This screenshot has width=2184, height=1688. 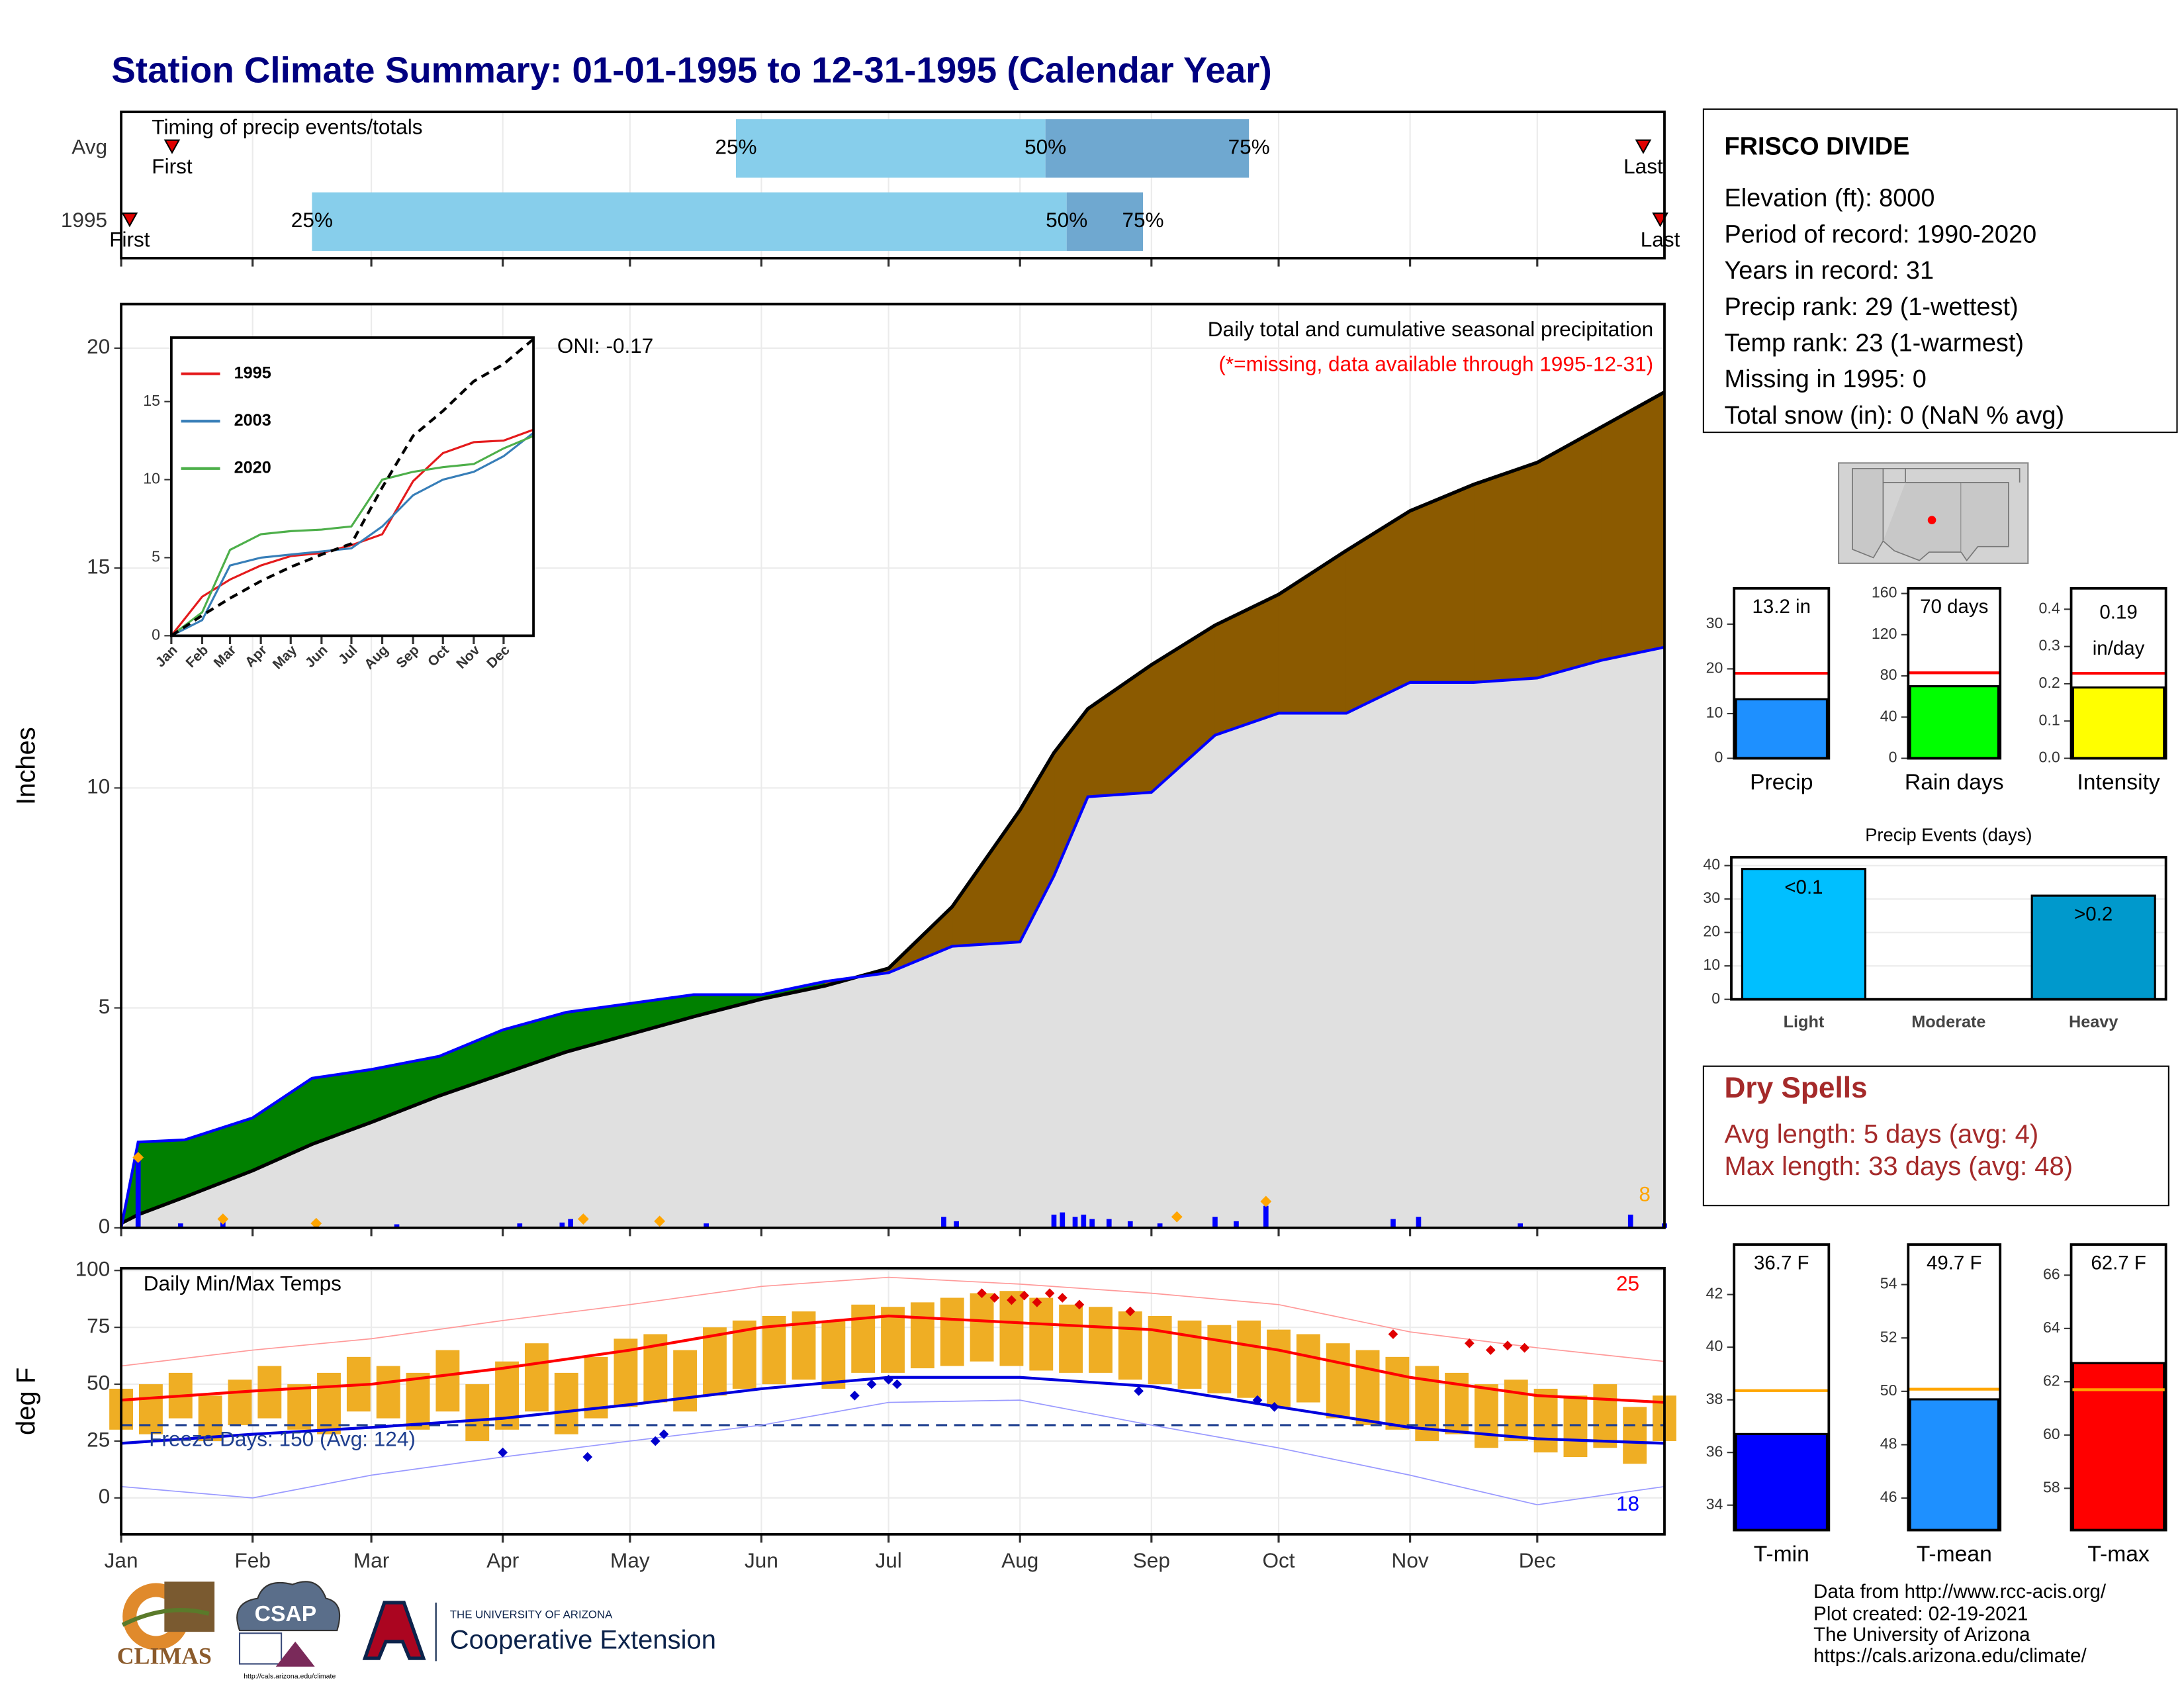 What do you see at coordinates (2118, 612) in the screenshot?
I see `value-label: 0.19` at bounding box center [2118, 612].